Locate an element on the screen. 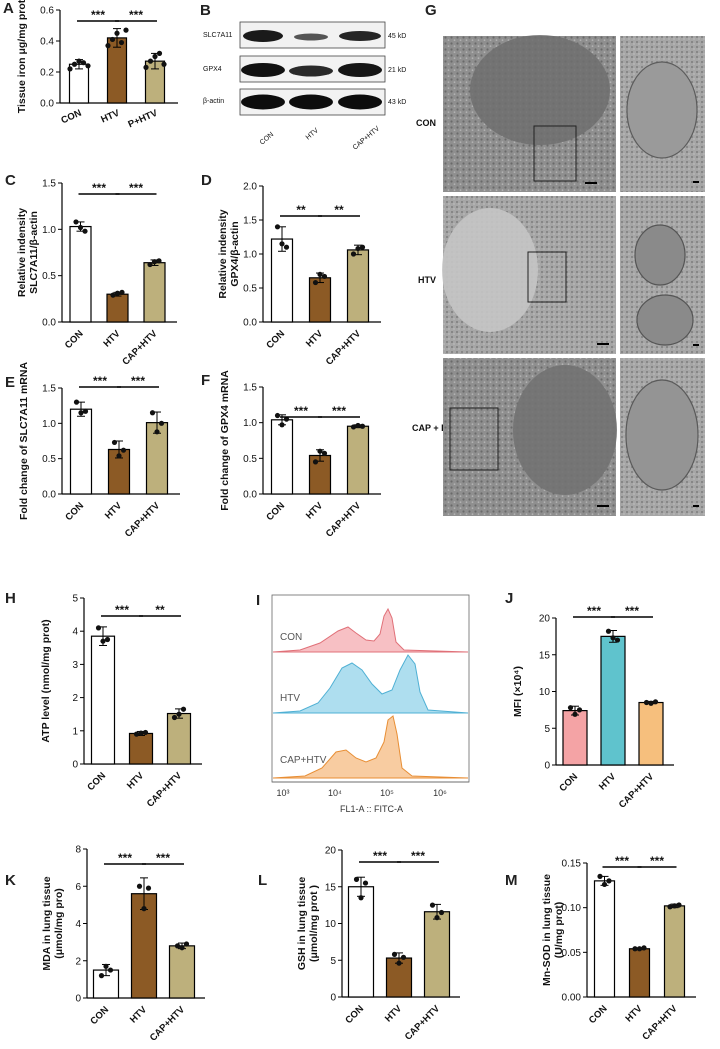  y-tick-label: 0.15 is located at coordinates (572, 864).